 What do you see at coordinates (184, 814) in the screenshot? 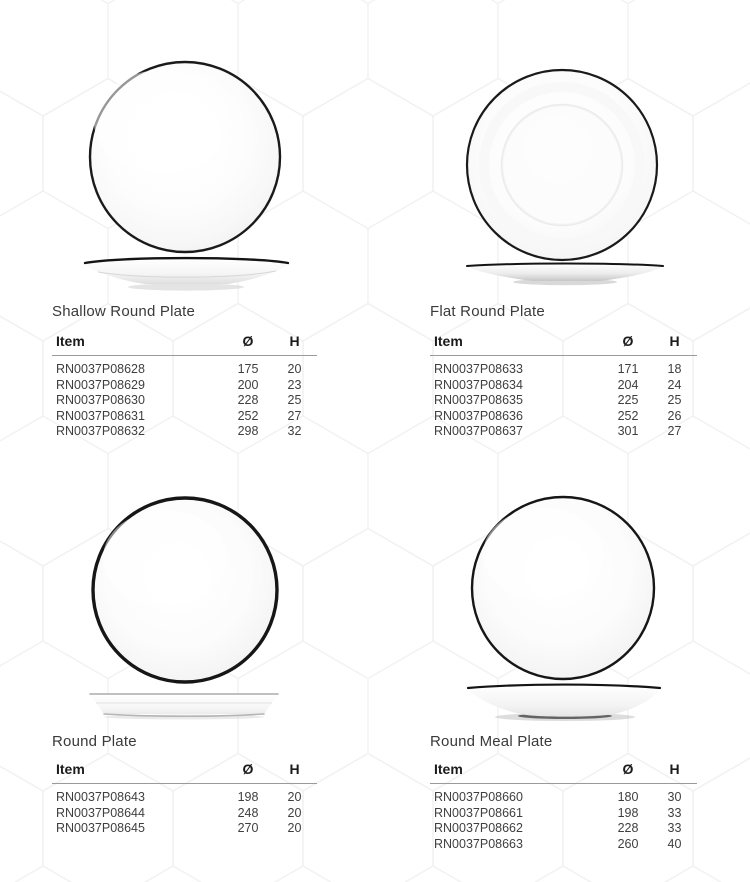
I see `table-row: RN0037P08644 248 20` at bounding box center [184, 814].